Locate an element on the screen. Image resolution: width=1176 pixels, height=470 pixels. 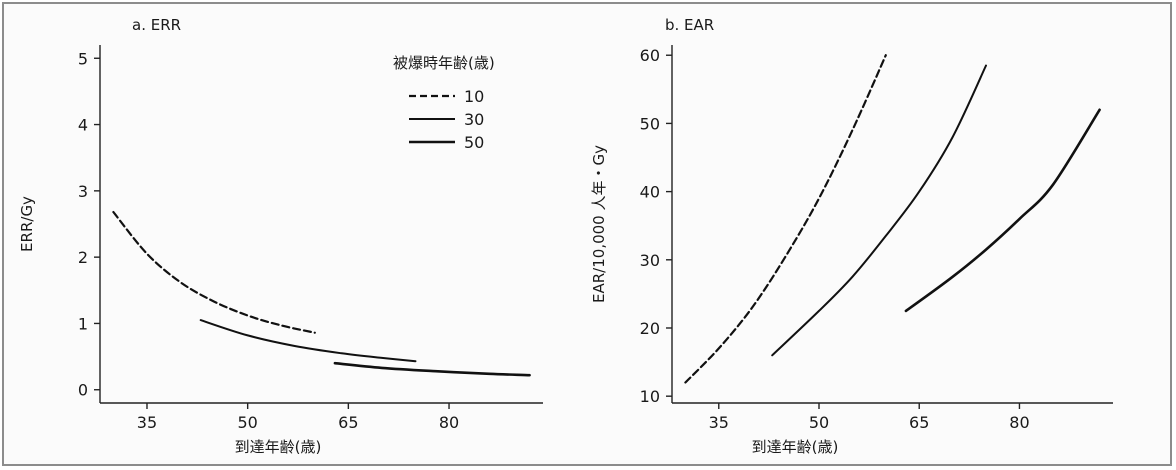
panel-b-y-tick-label: 20 is located at coordinates (650, 328).